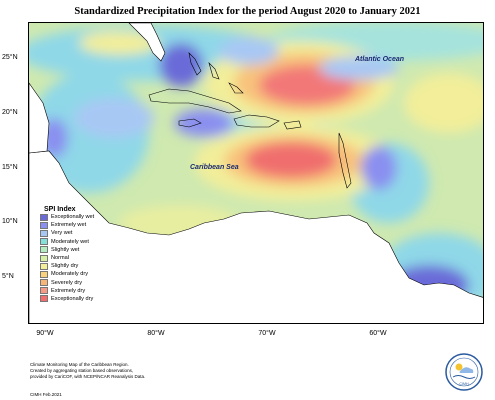 This screenshot has height=400, width=495. I want to click on legend-item: Severely dry, so click(76, 283).